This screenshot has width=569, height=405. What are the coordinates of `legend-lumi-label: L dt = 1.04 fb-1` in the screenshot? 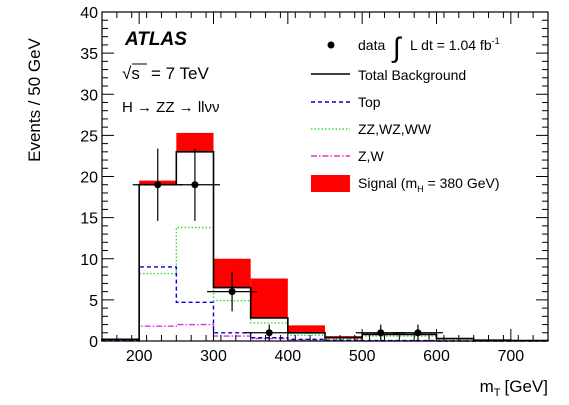 It's located at (455, 44).